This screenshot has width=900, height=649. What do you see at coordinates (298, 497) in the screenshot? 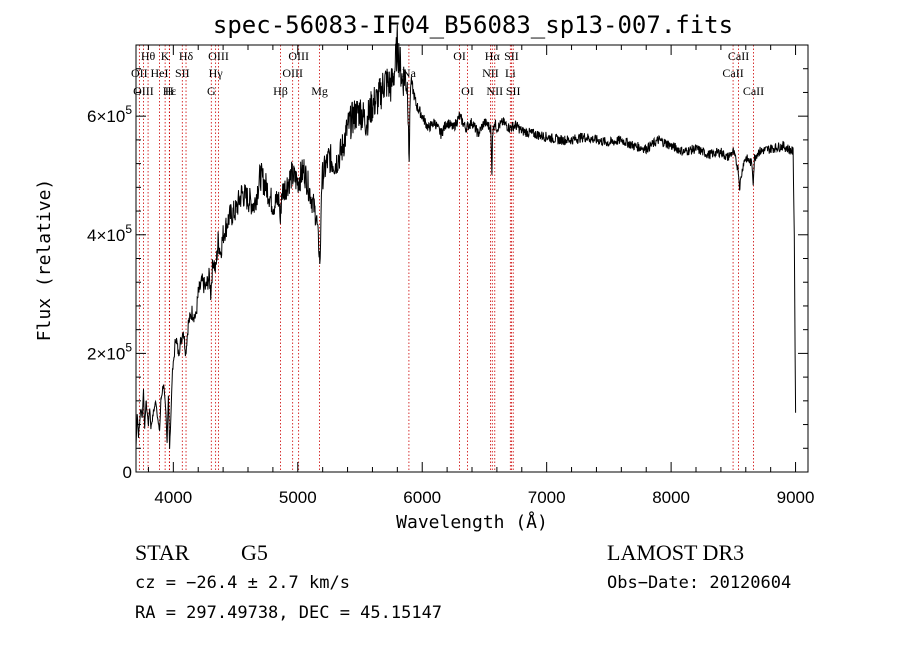
I see `x-tick-label: 5000` at bounding box center [298, 497].